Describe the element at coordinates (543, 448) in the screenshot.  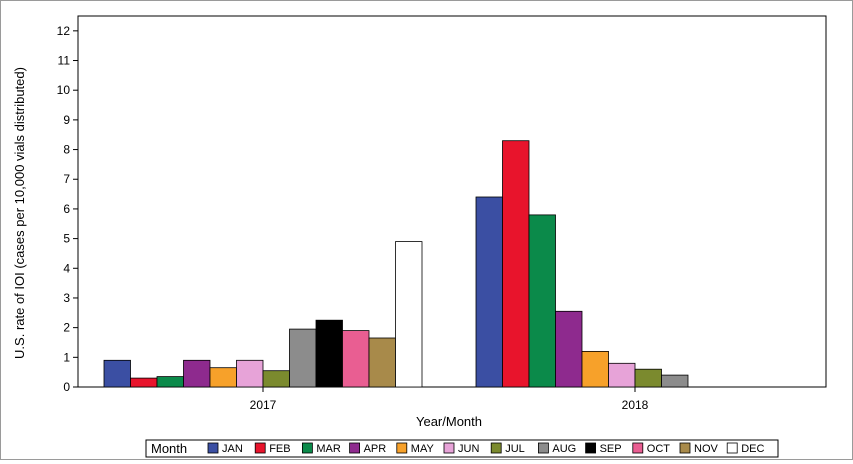
I see `legend-swatch-aug` at that location.